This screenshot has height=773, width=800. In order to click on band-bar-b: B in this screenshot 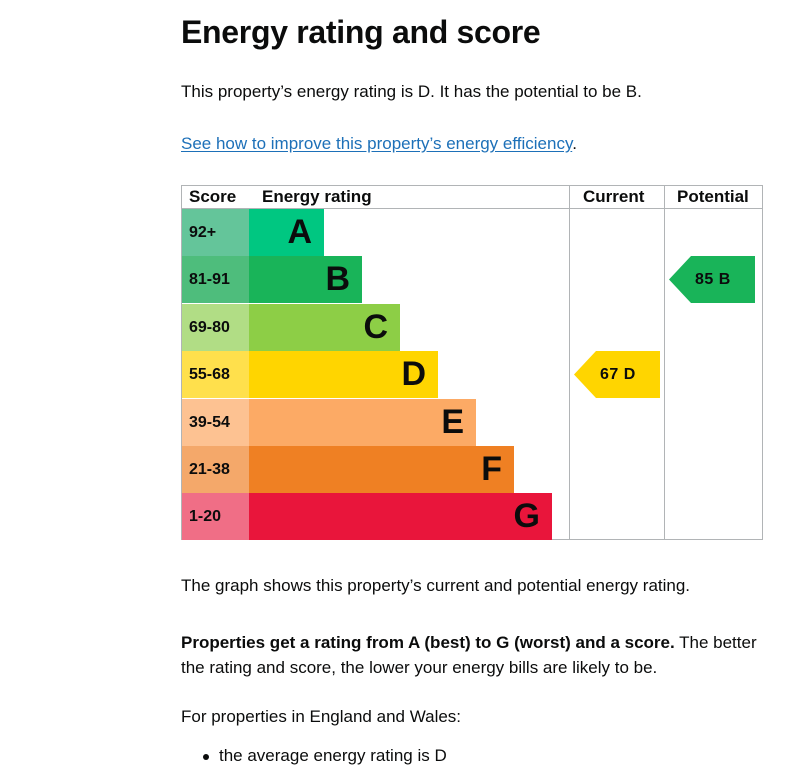, I will do `click(305, 280)`.